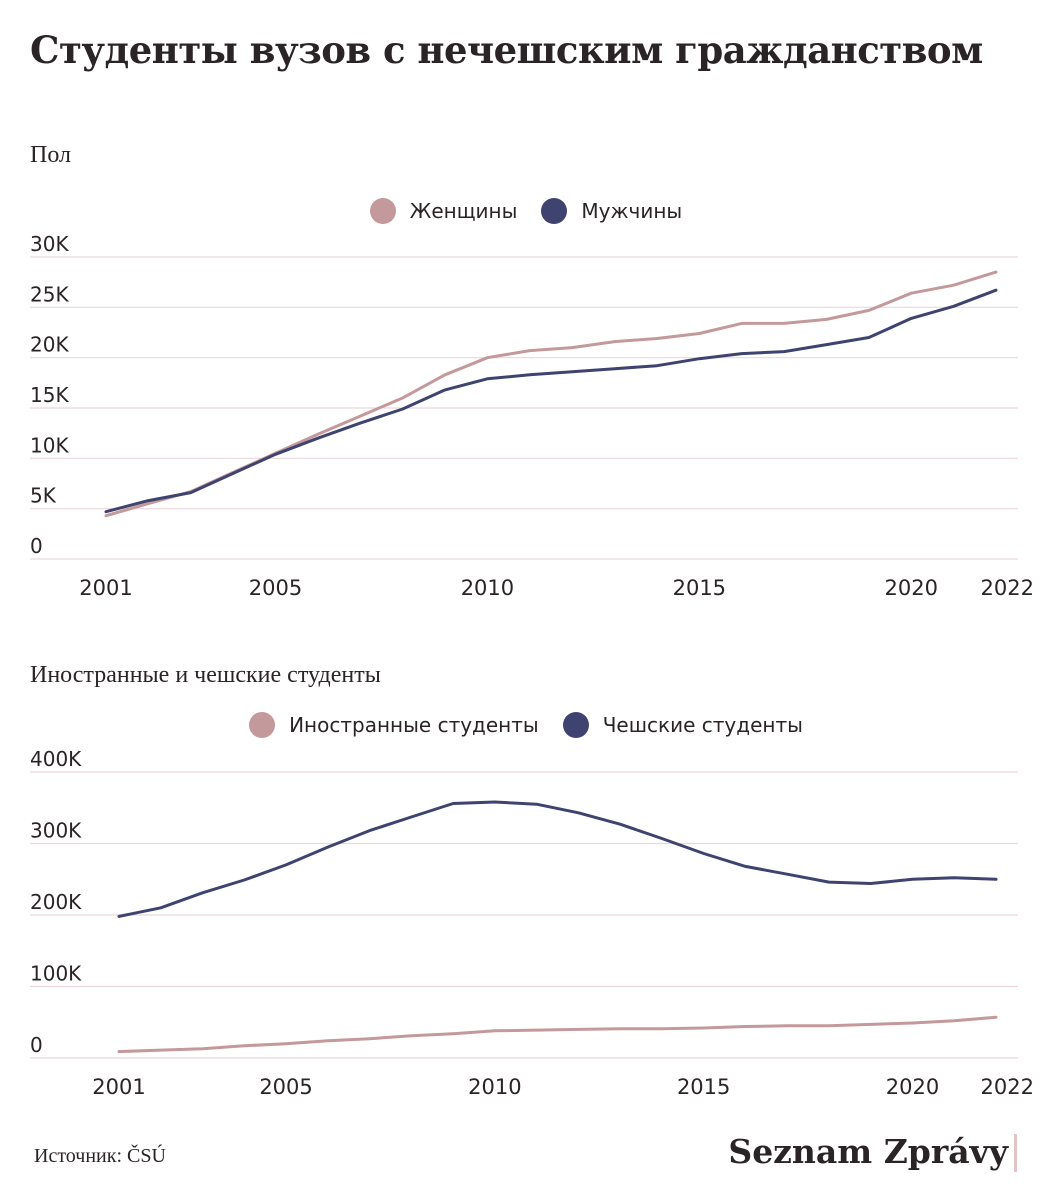  Describe the element at coordinates (49, 345) in the screenshot. I see `y-tick-label-0-4: 20K` at that location.